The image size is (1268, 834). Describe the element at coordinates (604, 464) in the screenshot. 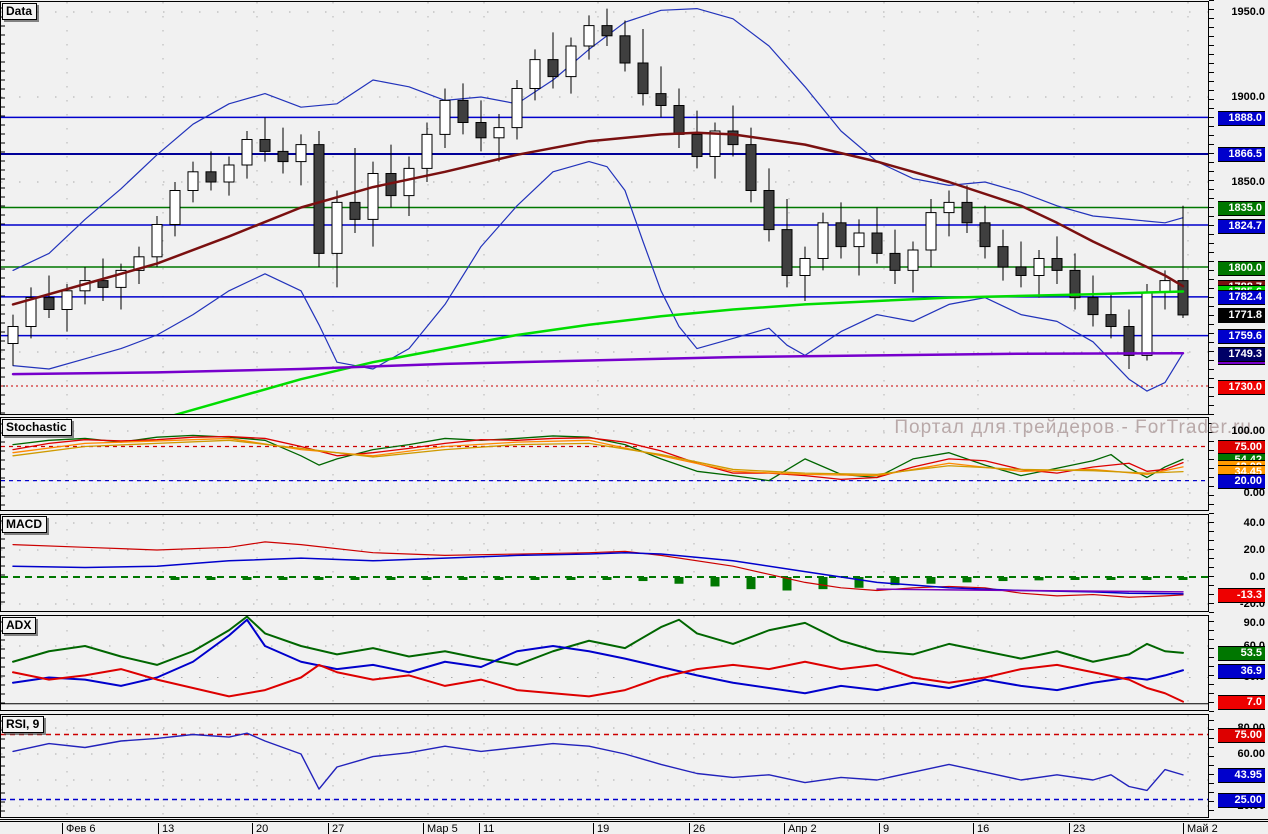

I see `panel-stochastic: Stochastic` at that location.